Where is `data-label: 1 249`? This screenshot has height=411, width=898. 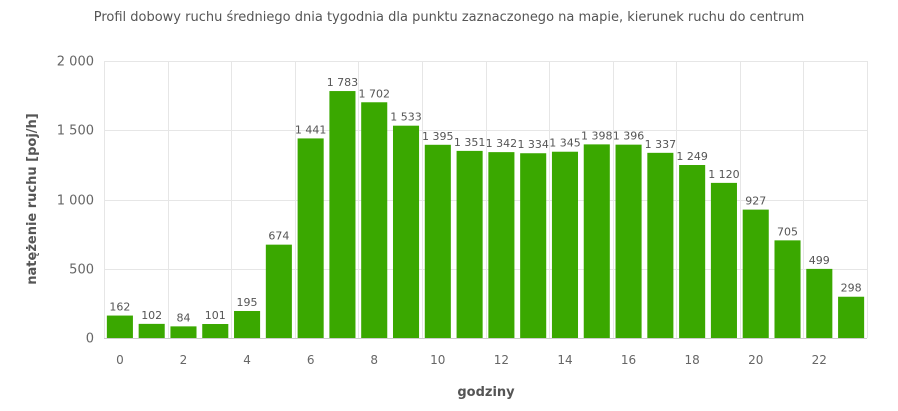
data-label: 1 249 is located at coordinates (692, 156).